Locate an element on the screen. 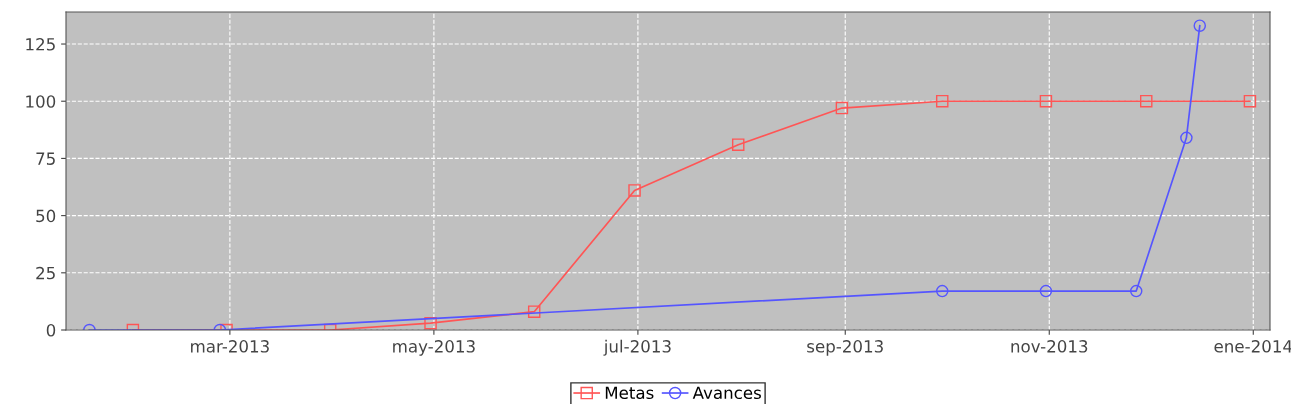 Image resolution: width=1291 pixels, height=404 pixels. x-tick-label: may-2013 is located at coordinates (434, 348).